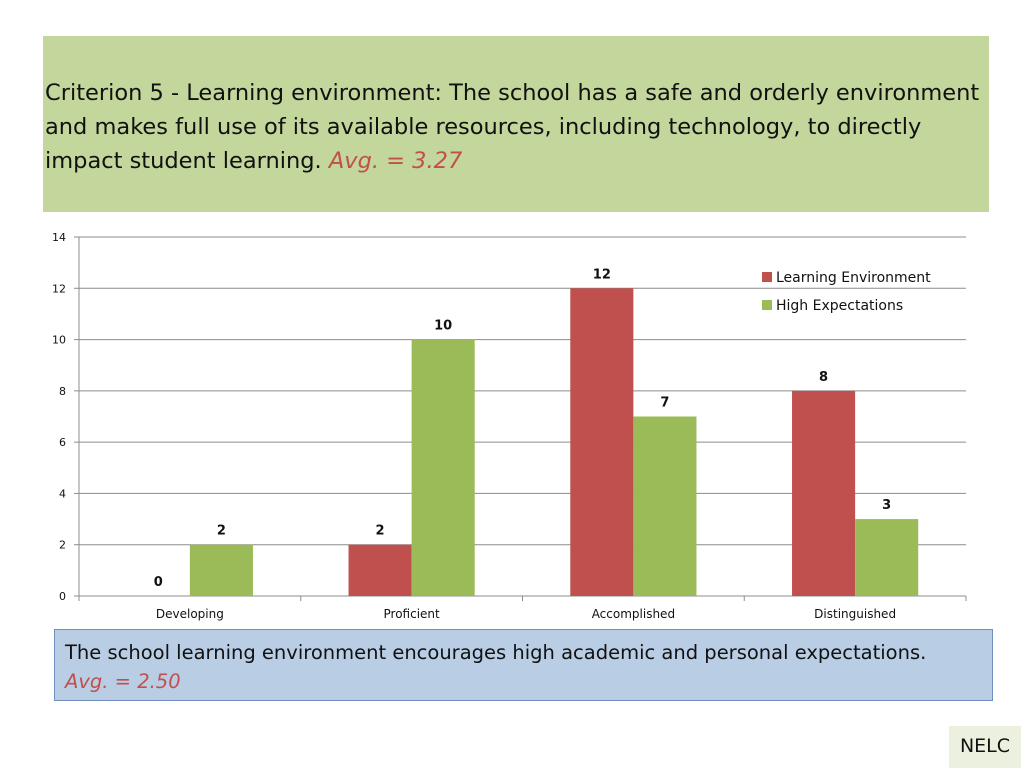 This screenshot has width=1024, height=768. Describe the element at coordinates (839, 306) in the screenshot. I see `legend-label: High Expectations` at that location.